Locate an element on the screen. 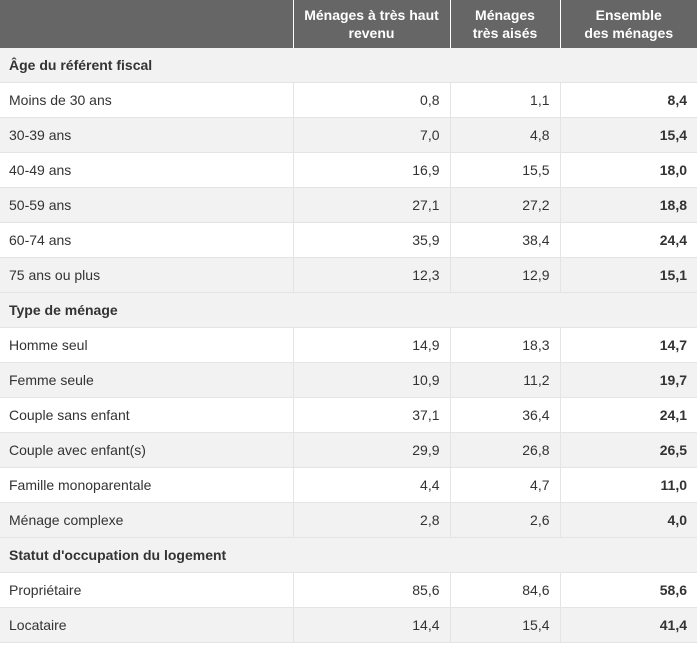  section-header-row: Âge du référent fiscal is located at coordinates (348, 65).